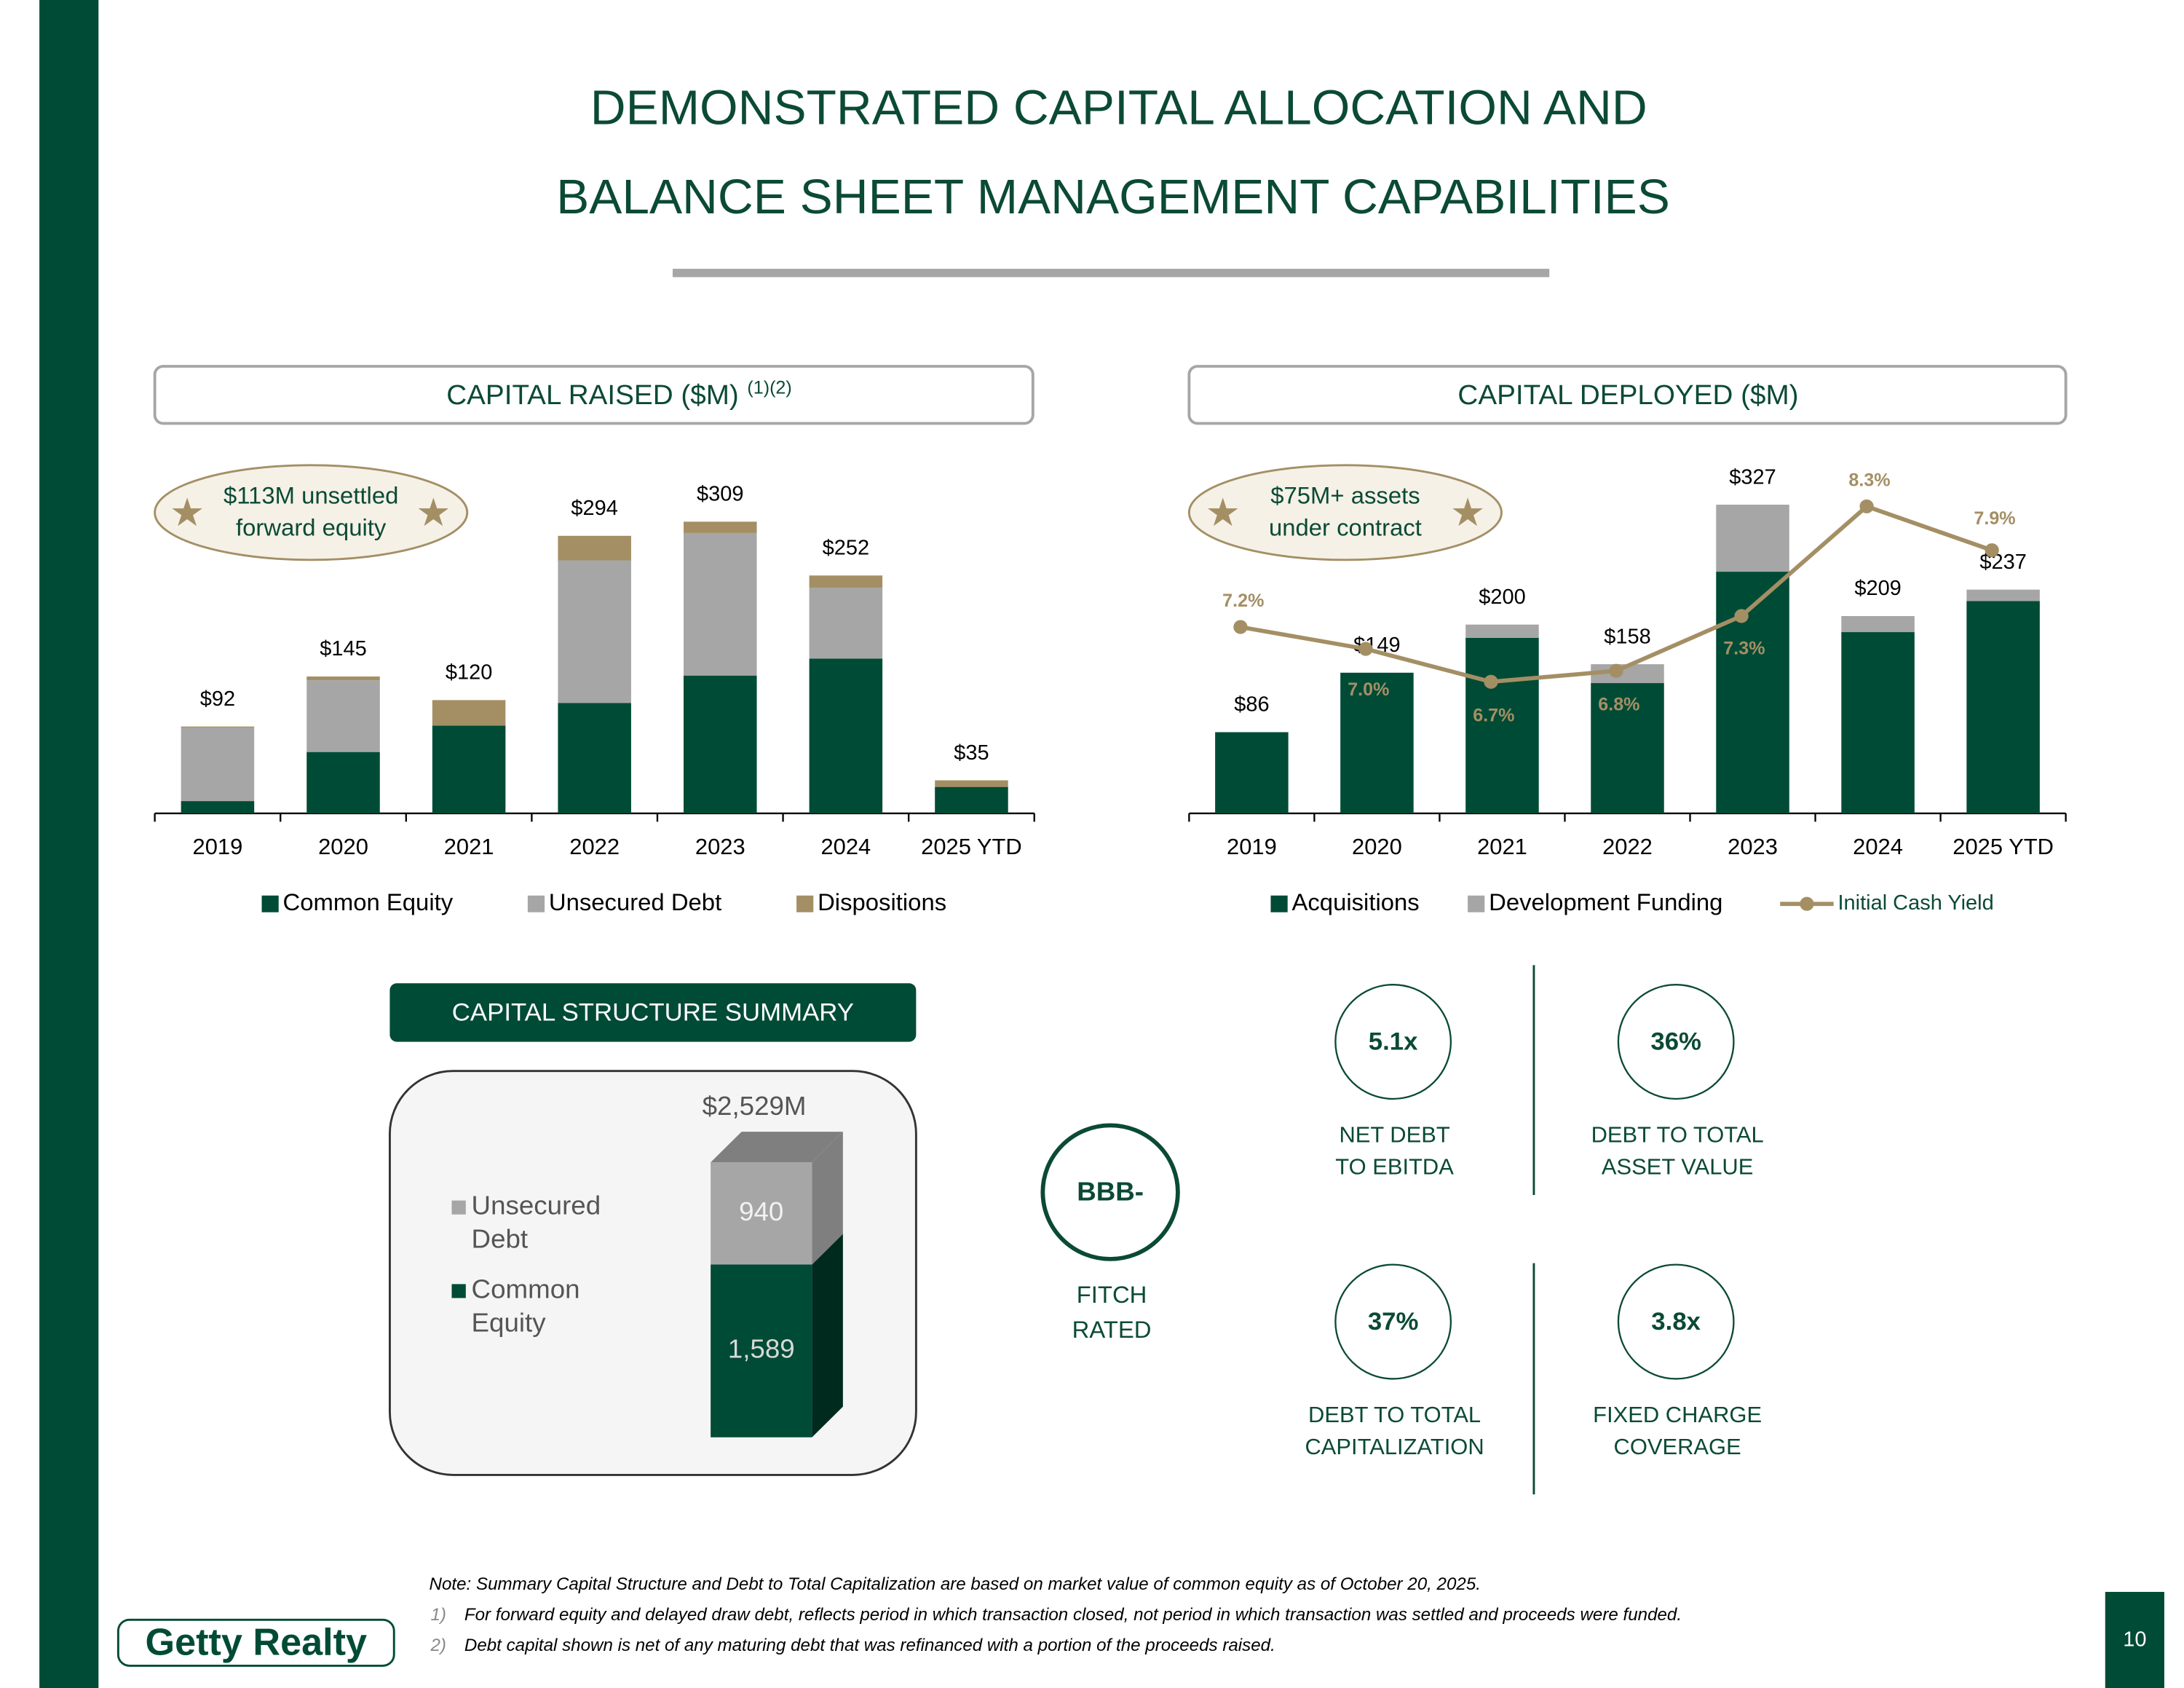 Image resolution: width=2184 pixels, height=1688 pixels. What do you see at coordinates (827, 1335) in the screenshot?
I see `bar-side` at bounding box center [827, 1335].